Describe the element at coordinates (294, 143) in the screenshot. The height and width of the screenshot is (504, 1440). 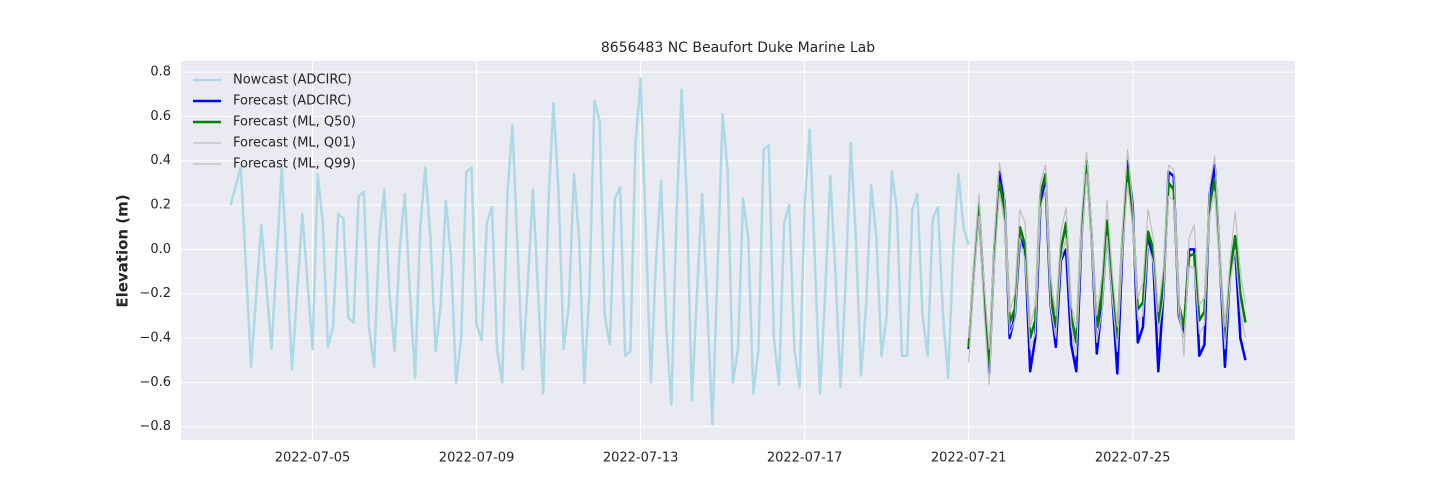
I see `legend-label: Forecast (ML, Q01)` at that location.